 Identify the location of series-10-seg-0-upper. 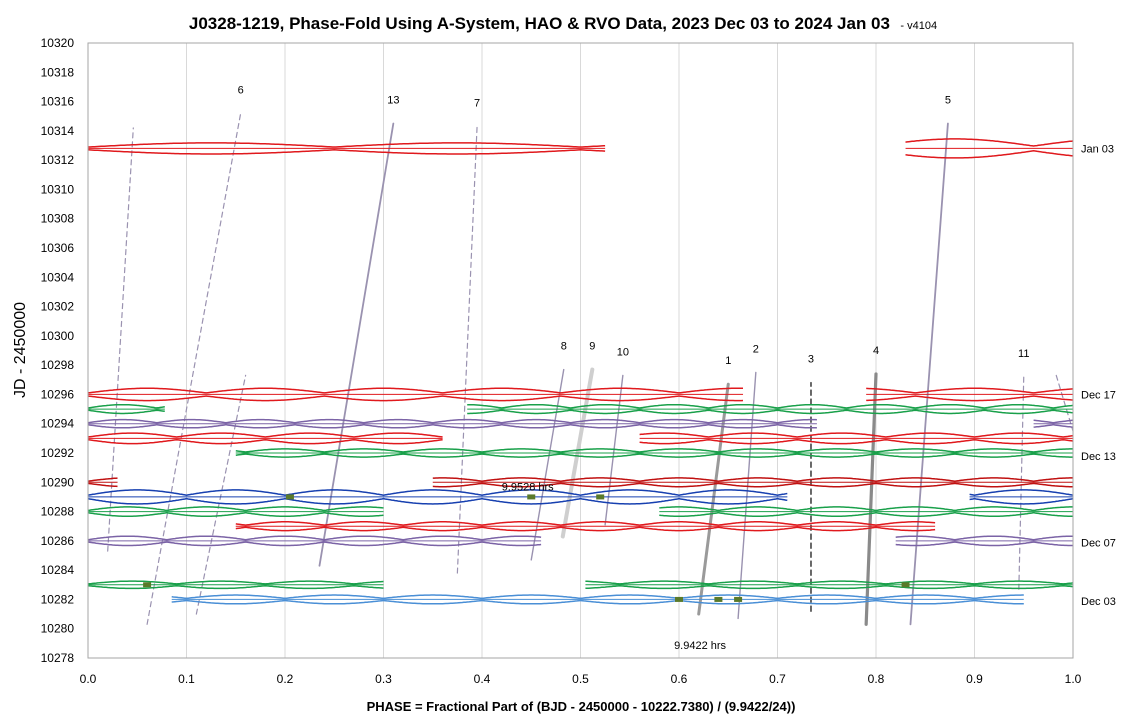
(585, 523).